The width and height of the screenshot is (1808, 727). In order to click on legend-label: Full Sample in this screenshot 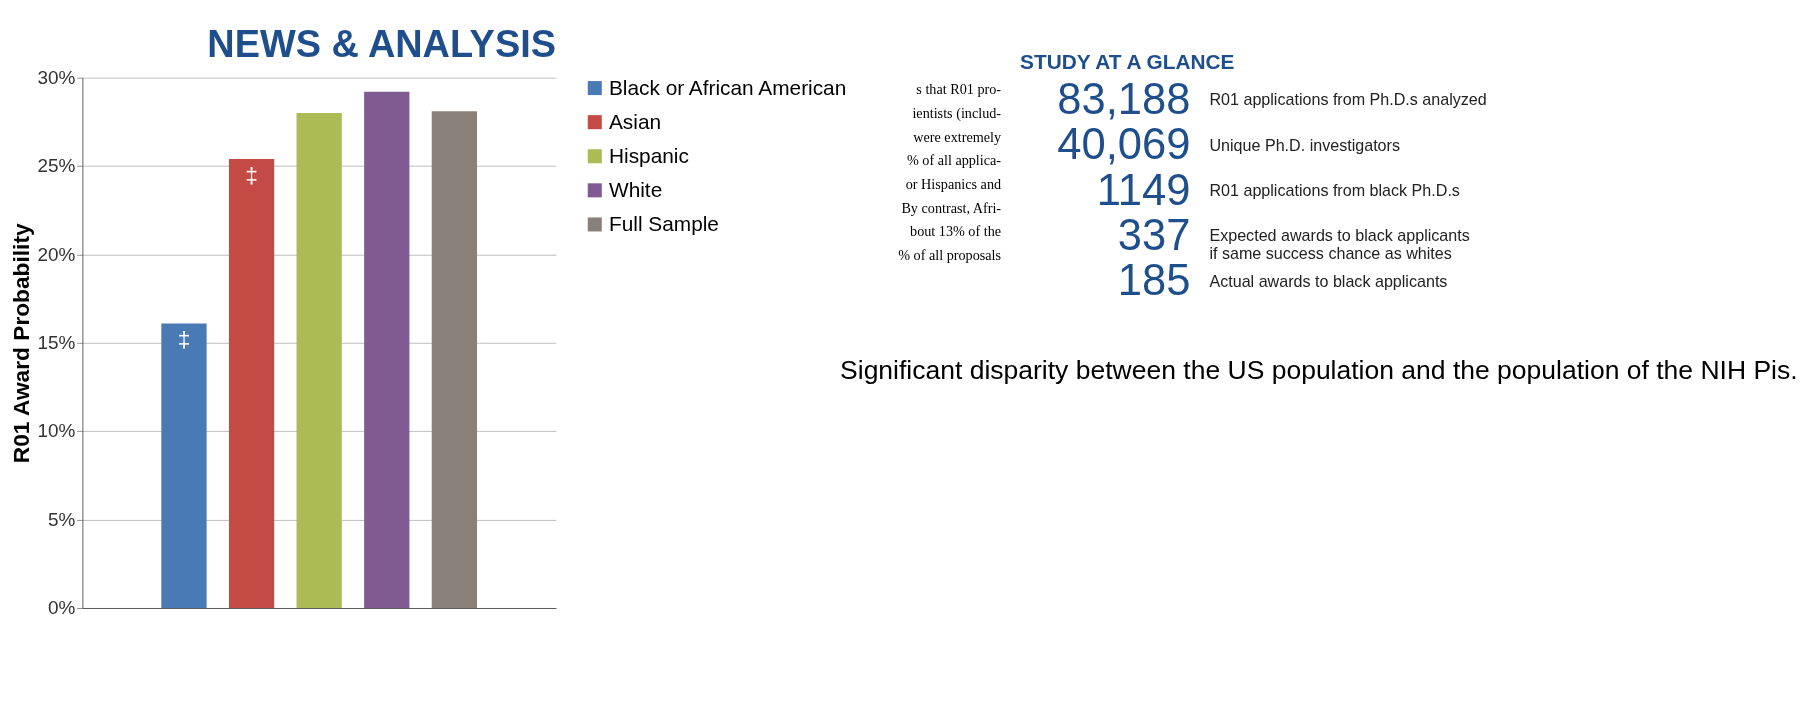, I will do `click(663, 224)`.